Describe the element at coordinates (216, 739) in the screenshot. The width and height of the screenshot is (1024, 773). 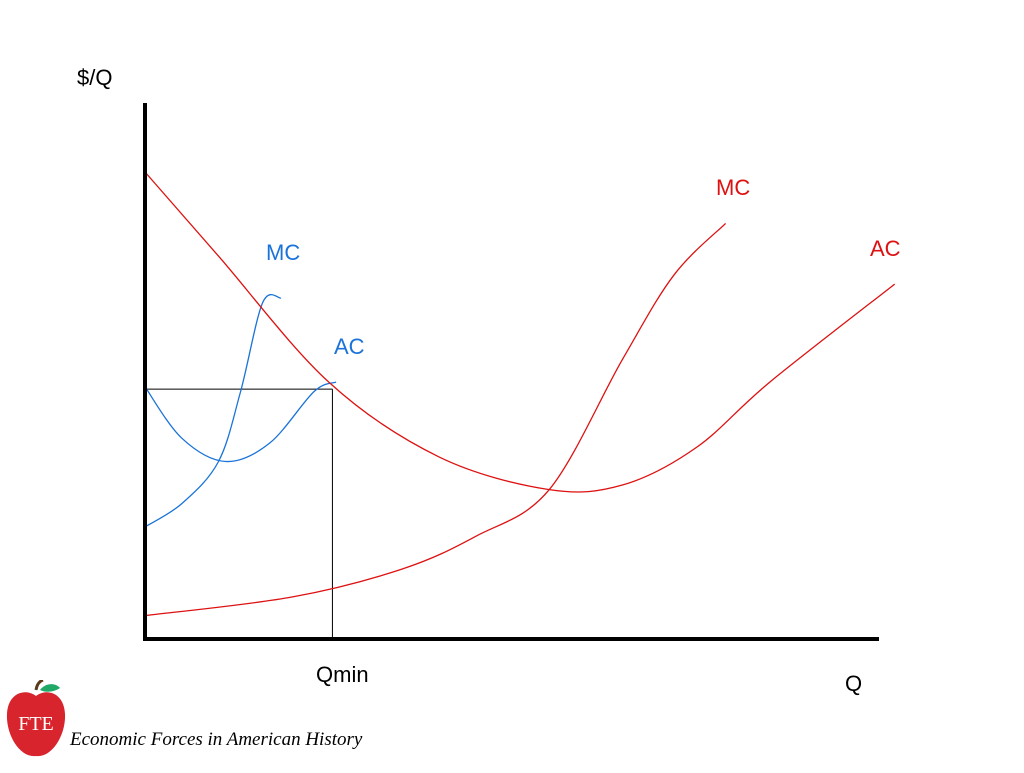
I see `footer-source-text: Economic Forces in American History` at that location.